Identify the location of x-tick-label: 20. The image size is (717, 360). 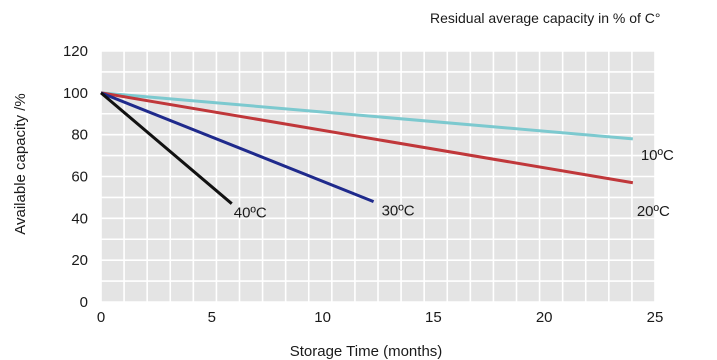
(544, 317).